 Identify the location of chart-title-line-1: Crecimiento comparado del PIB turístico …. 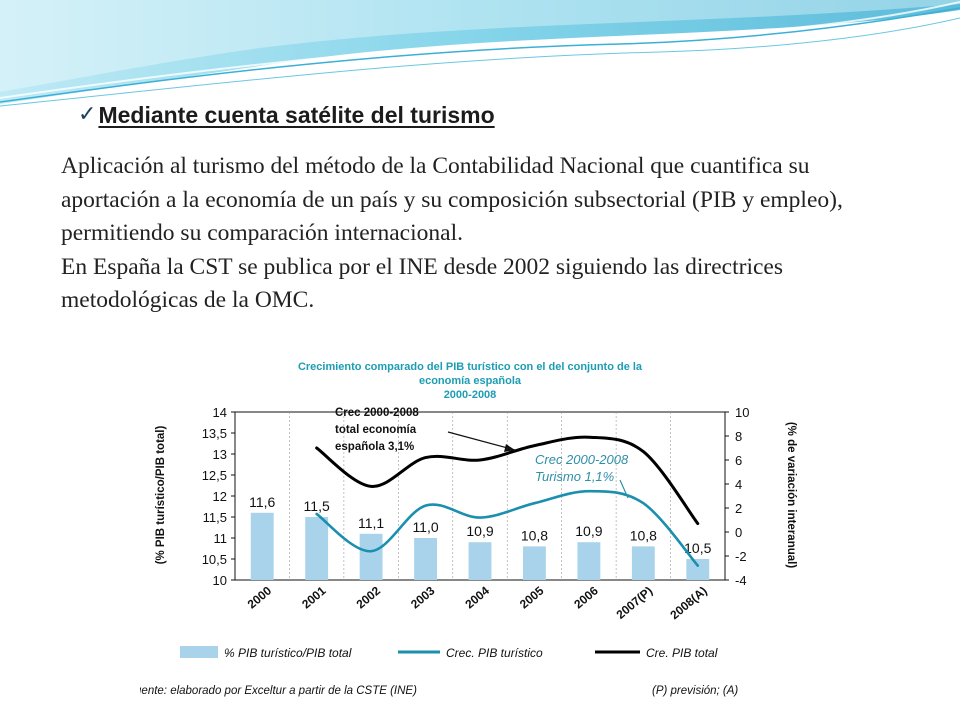
(470, 367).